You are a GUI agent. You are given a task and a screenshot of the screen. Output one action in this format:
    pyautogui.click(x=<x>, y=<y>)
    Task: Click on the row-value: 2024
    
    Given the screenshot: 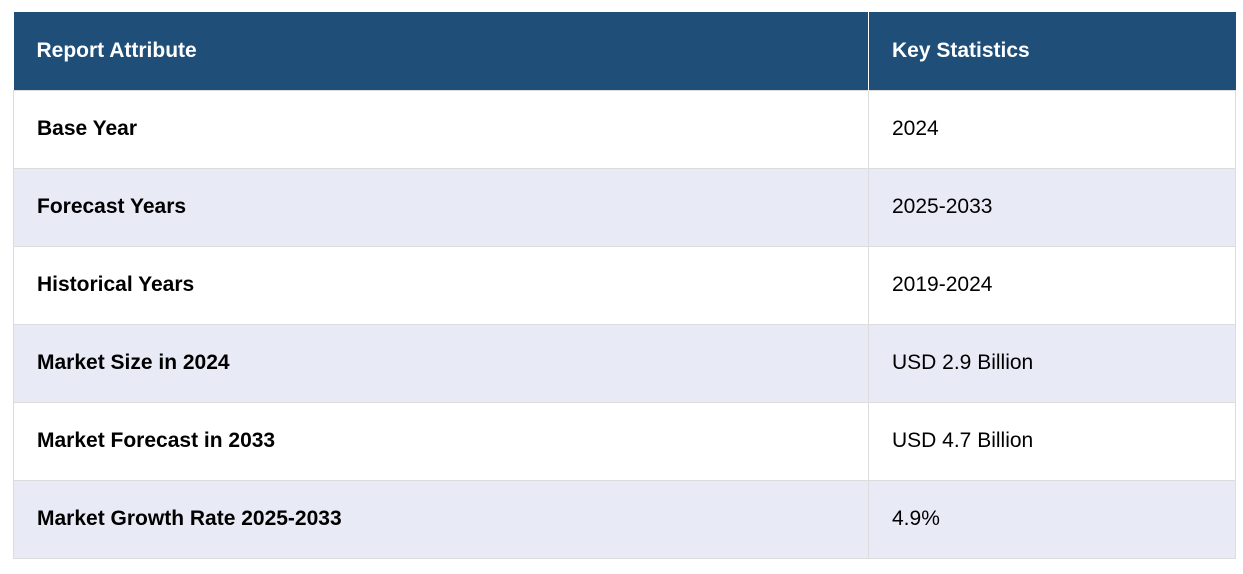 What is the action you would take?
    pyautogui.click(x=1052, y=129)
    